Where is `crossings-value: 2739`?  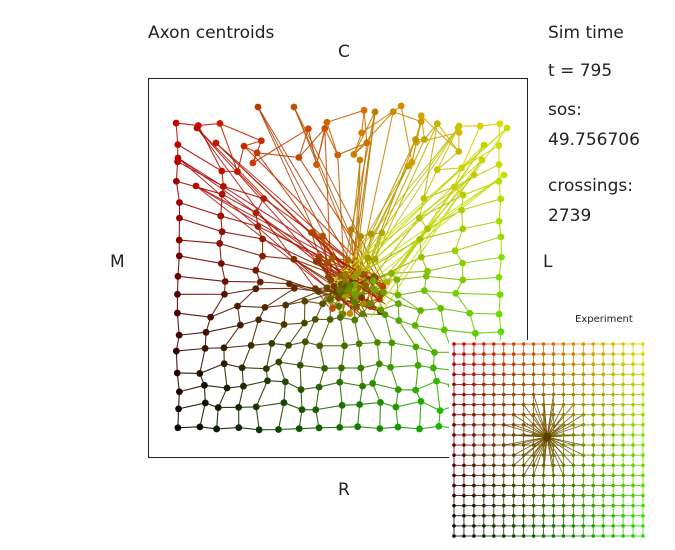
crossings-value: 2739 is located at coordinates (570, 216).